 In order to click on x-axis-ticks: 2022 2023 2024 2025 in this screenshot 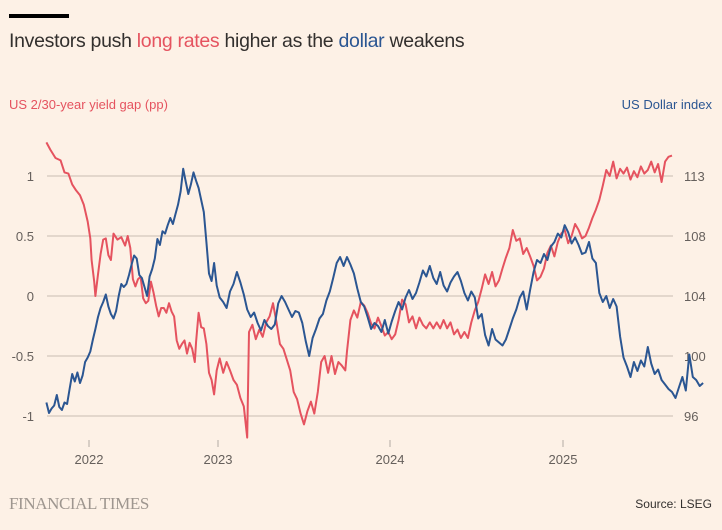, I will do `click(326, 453)`.